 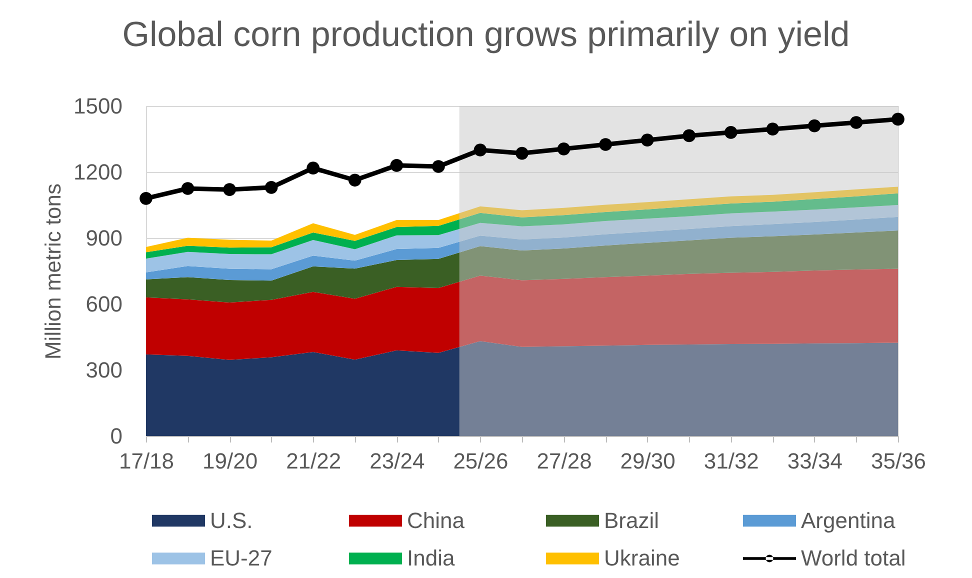 I want to click on legend-label: China, so click(x=436, y=520).